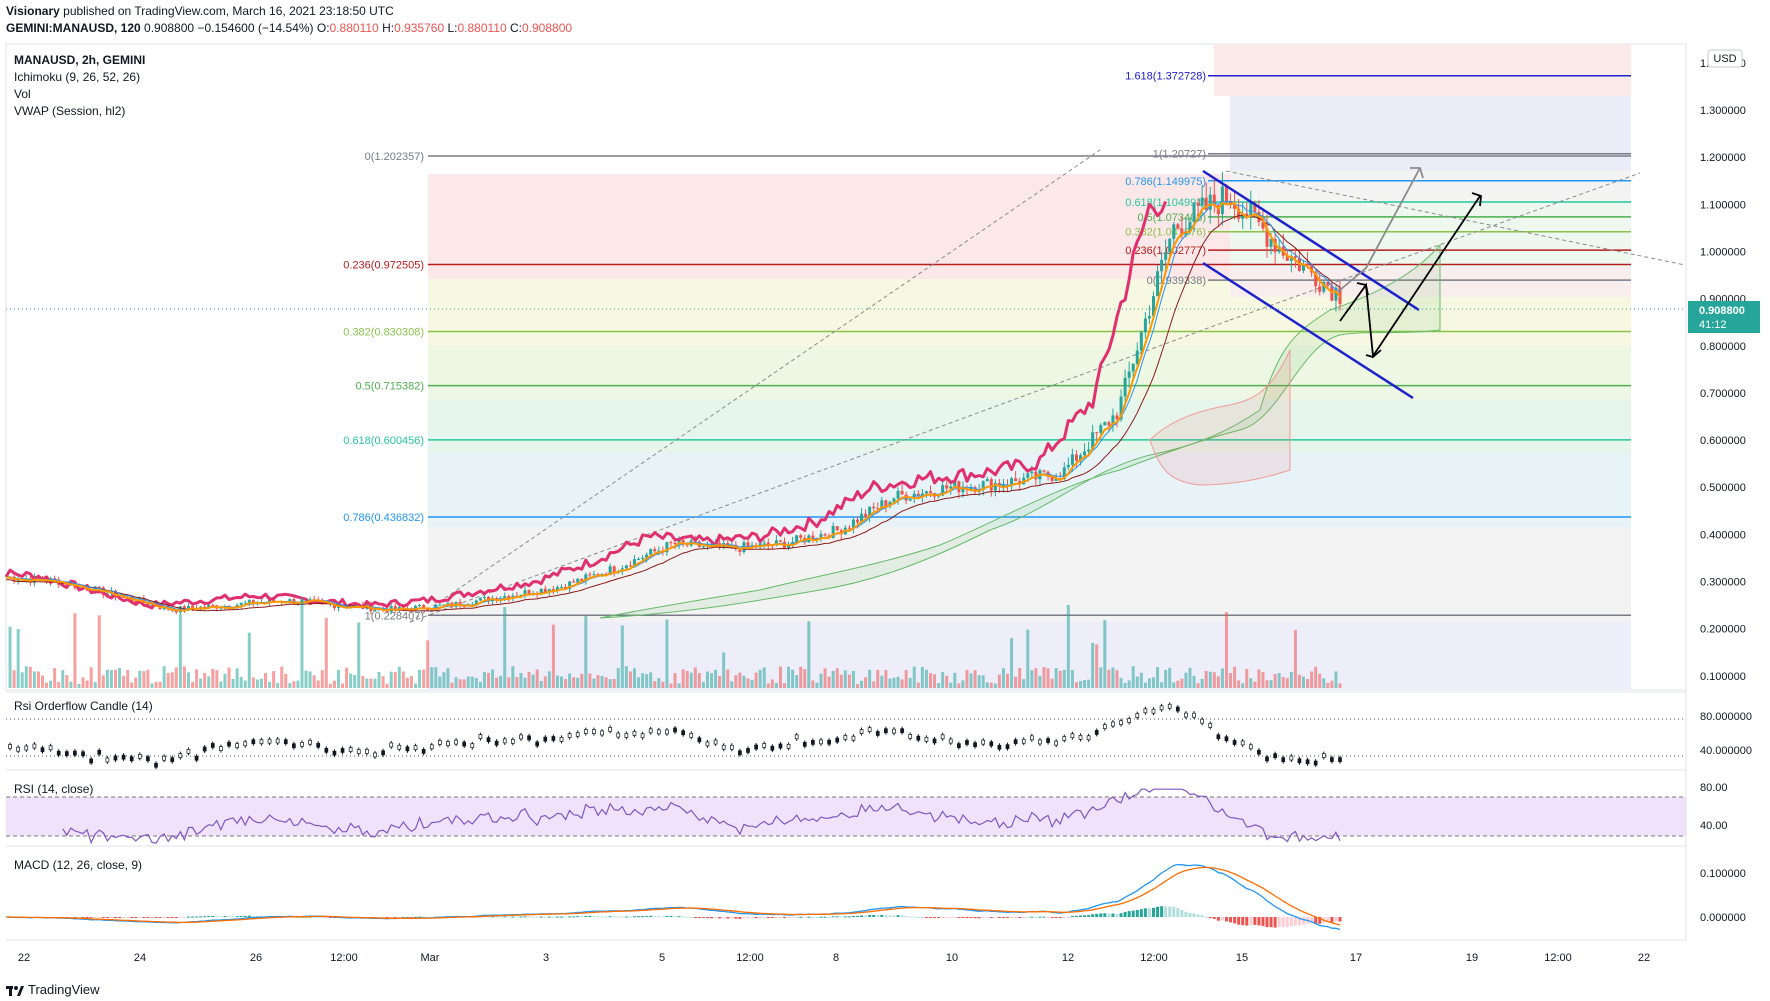 The image size is (1770, 1001). Describe the element at coordinates (1723, 677) in the screenshot. I see `price-tick: 0.100000` at that location.